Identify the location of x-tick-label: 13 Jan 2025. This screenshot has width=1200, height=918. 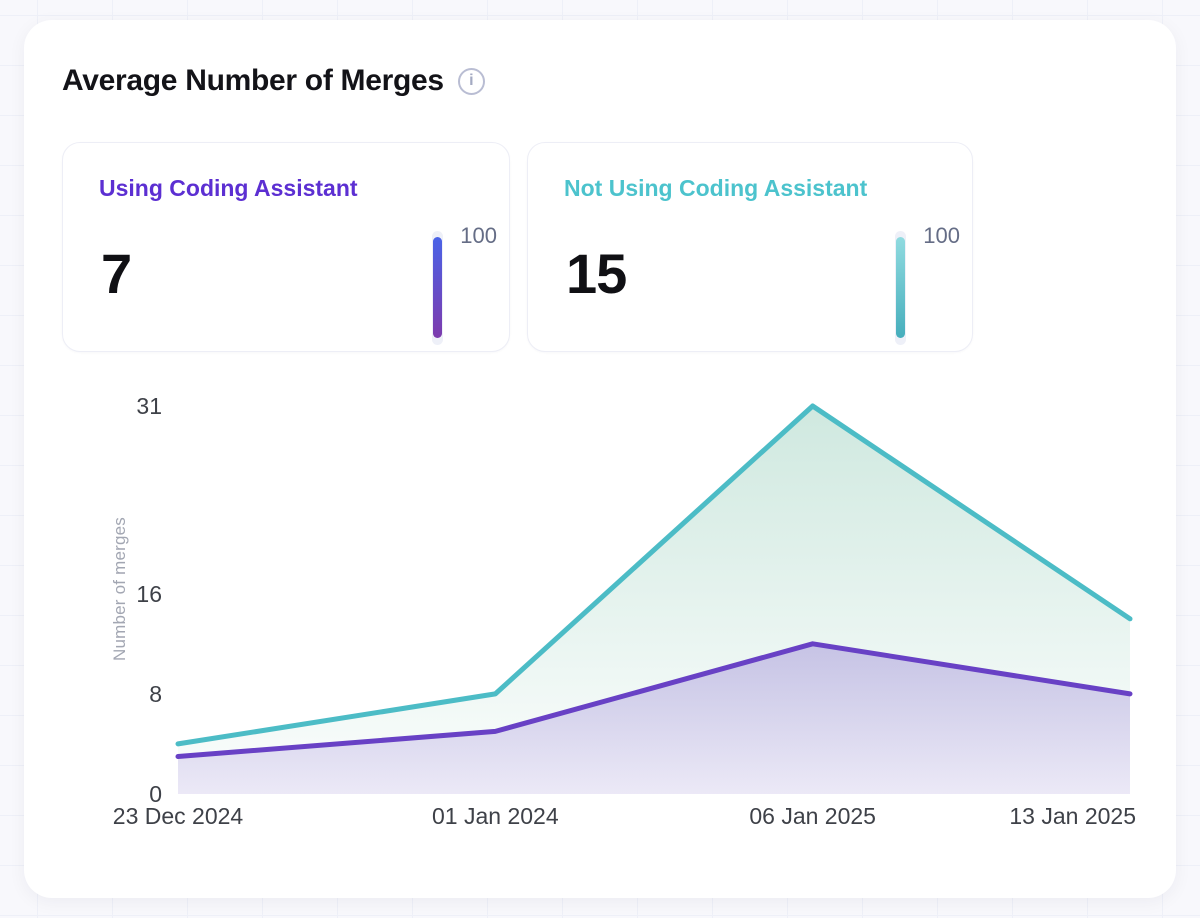
(1072, 816).